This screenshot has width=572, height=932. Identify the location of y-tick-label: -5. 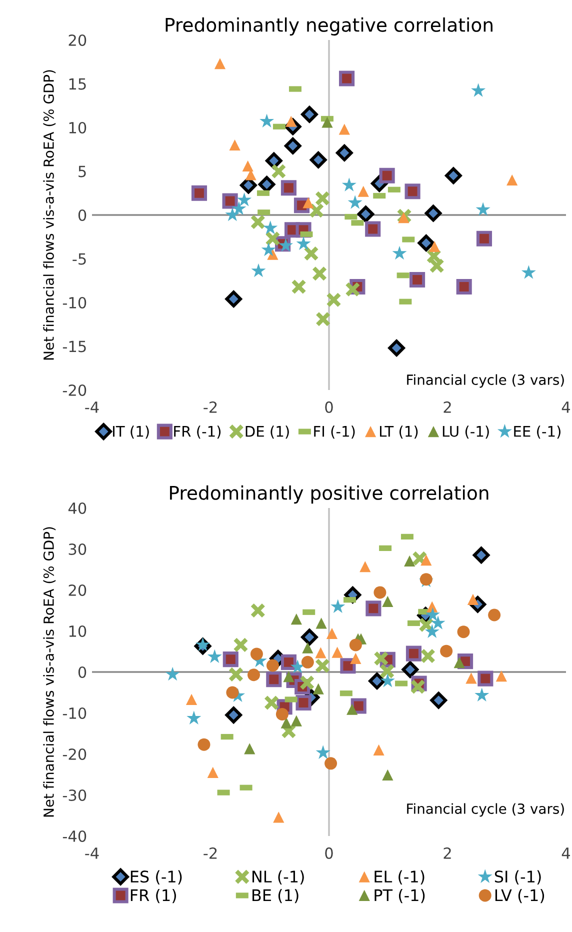
(79, 259).